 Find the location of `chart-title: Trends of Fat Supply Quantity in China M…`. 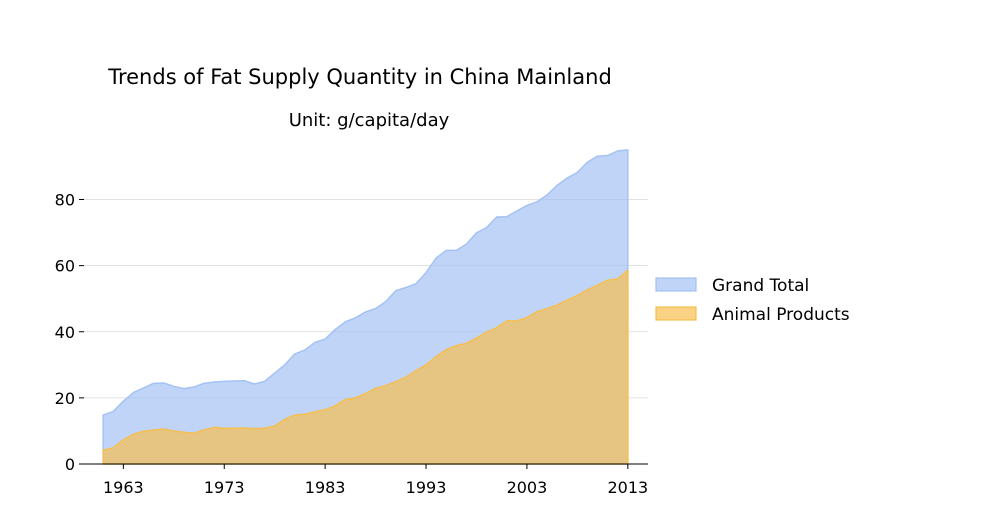

chart-title: Trends of Fat Supply Quantity in China M… is located at coordinates (359, 77).